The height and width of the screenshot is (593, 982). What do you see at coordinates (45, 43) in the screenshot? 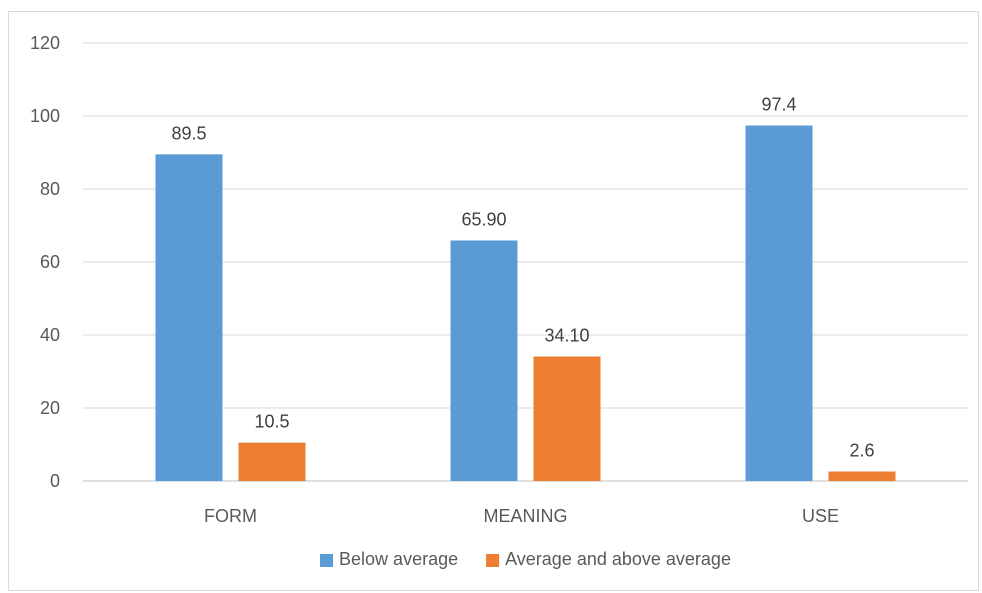
I see `y-tick-label: 120` at bounding box center [45, 43].